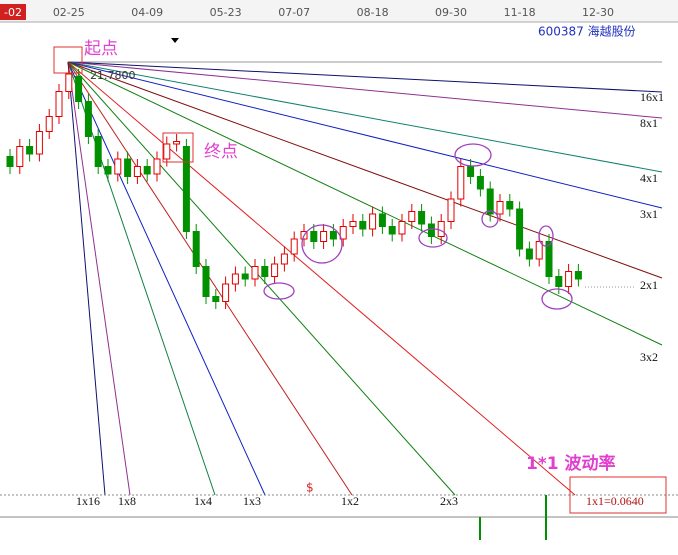 Image resolution: width=678 pixels, height=555 pixels. I want to click on start-label: 起点, so click(101, 49).